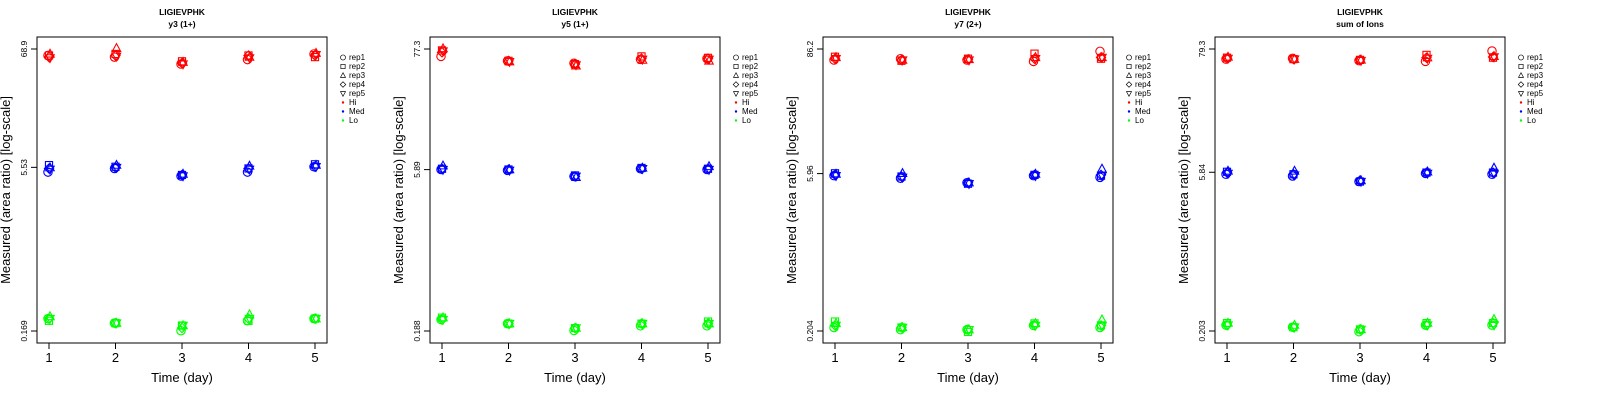 The width and height of the screenshot is (1600, 400). I want to click on x-tick-label: 1, so click(1226, 357).